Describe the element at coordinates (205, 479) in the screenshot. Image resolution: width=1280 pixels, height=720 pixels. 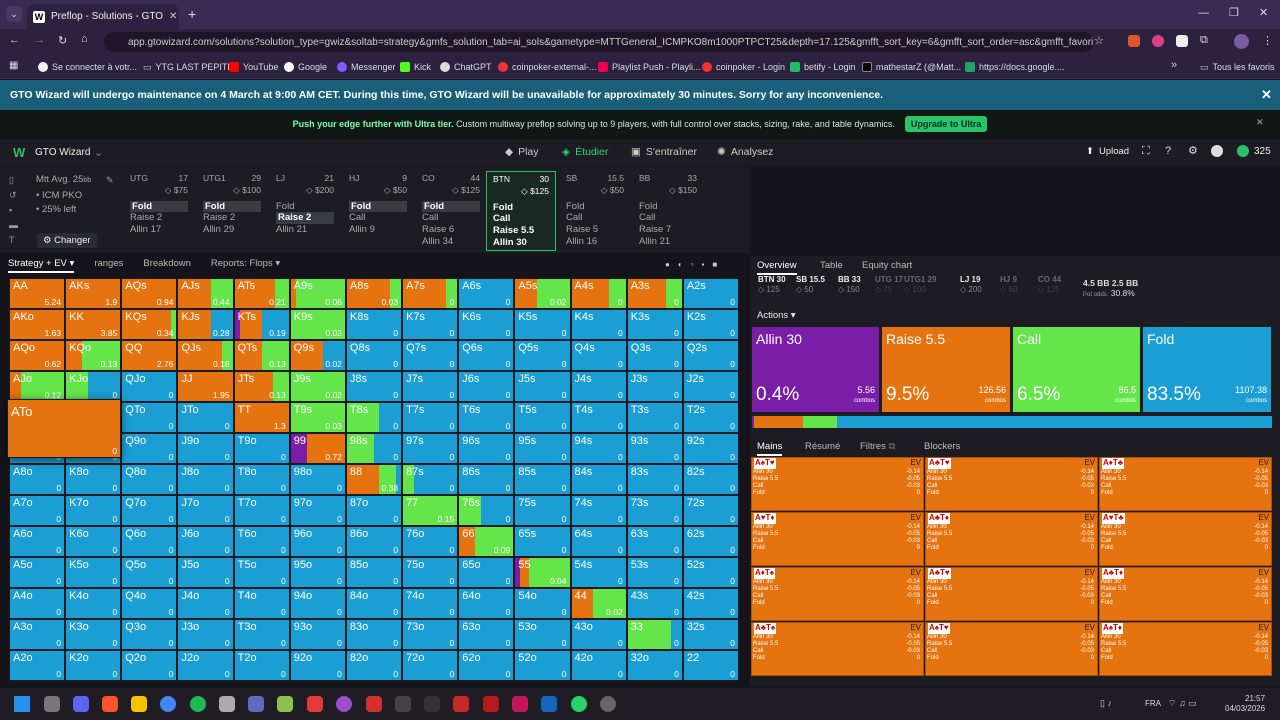
I see `hand-cell: J8o 0` at that location.